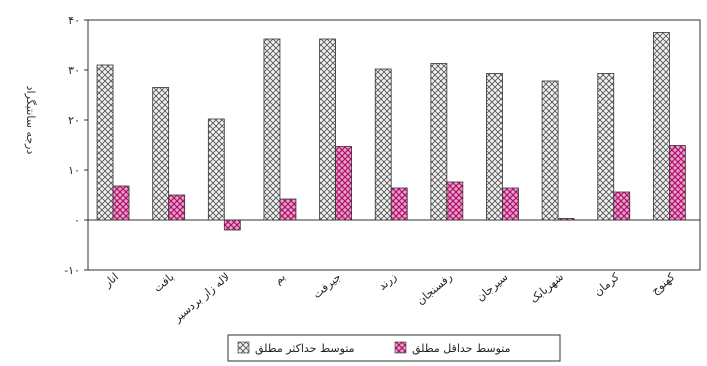  Describe the element at coordinates (243, 347) in the screenshot. I see `legend-swatch-max` at that location.